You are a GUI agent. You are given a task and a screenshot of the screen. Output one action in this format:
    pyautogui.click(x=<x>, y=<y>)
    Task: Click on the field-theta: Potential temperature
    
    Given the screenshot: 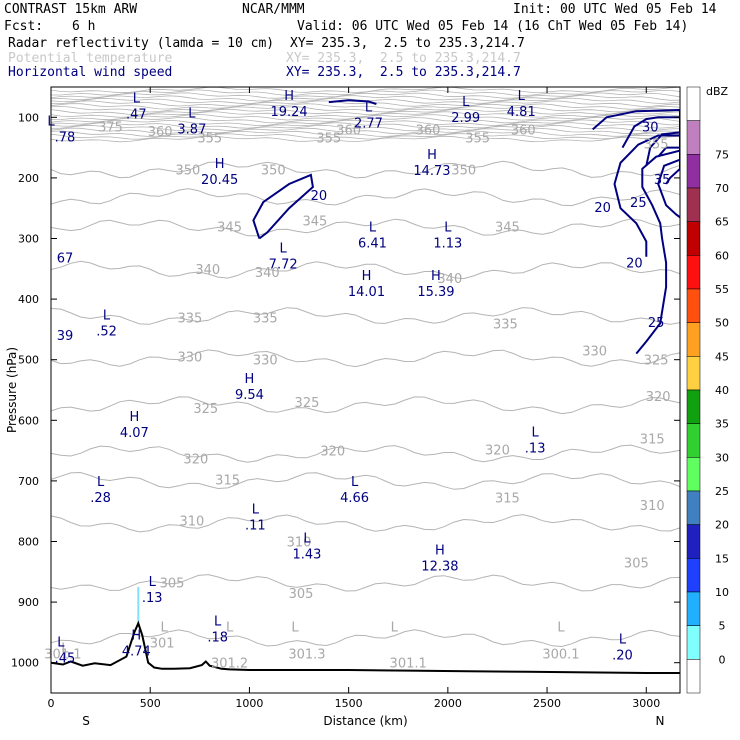 What is the action you would take?
    pyautogui.click(x=90, y=58)
    